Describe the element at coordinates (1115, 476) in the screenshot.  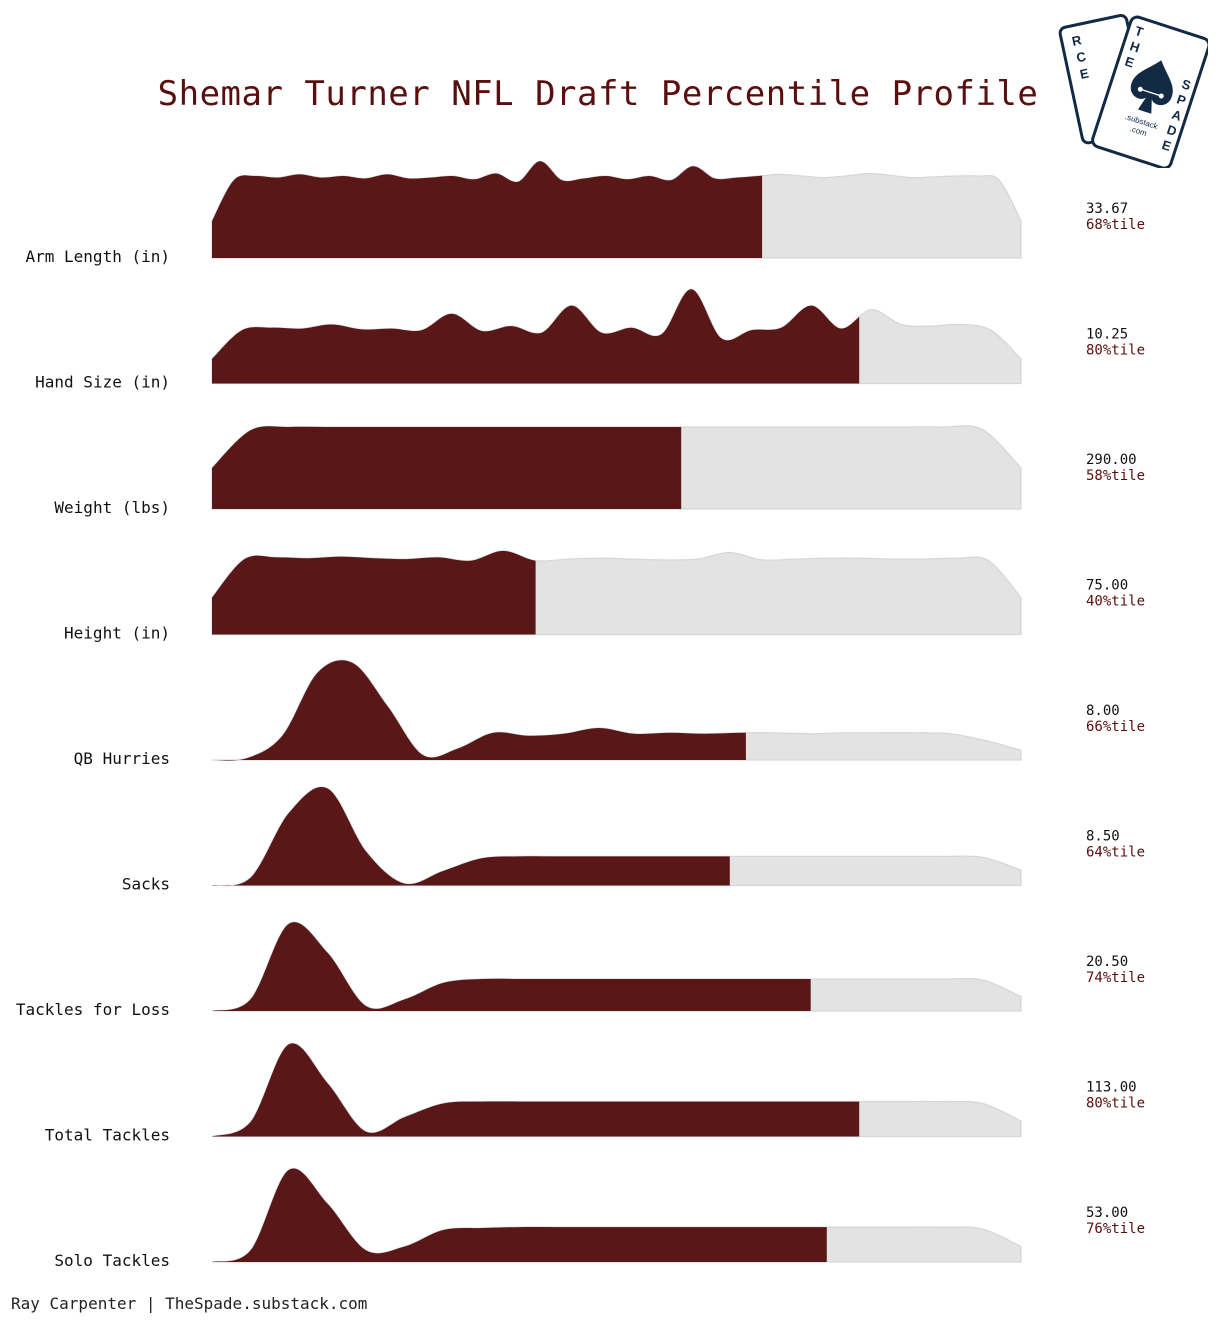
I see `metric-percentile: 58%tile` at that location.